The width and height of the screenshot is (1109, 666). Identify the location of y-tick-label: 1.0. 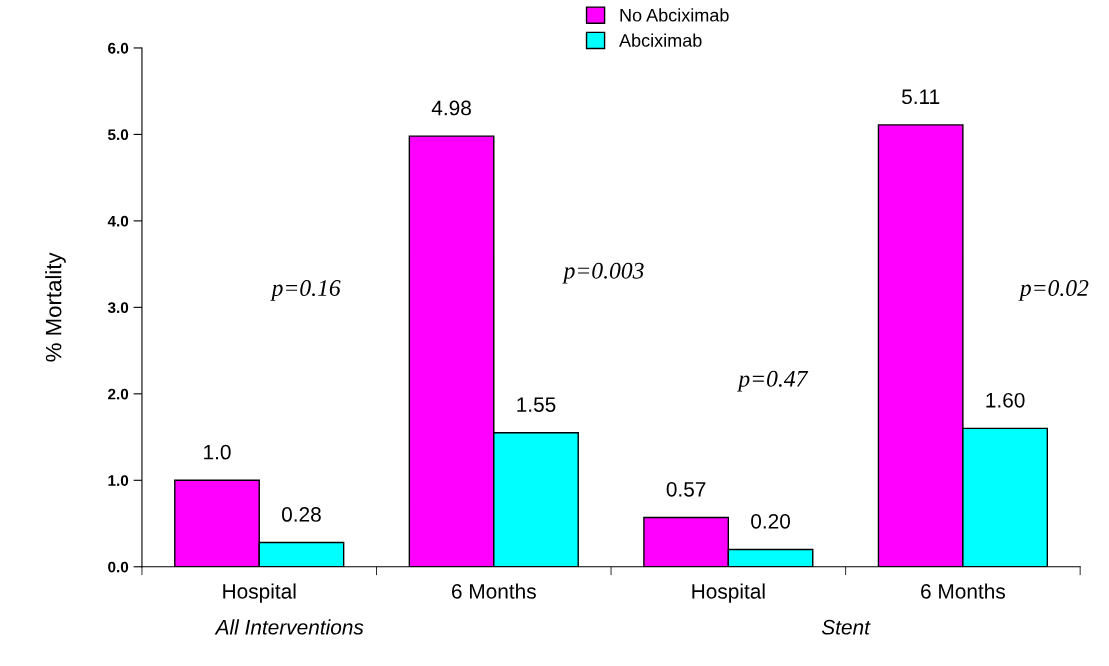
(118, 480).